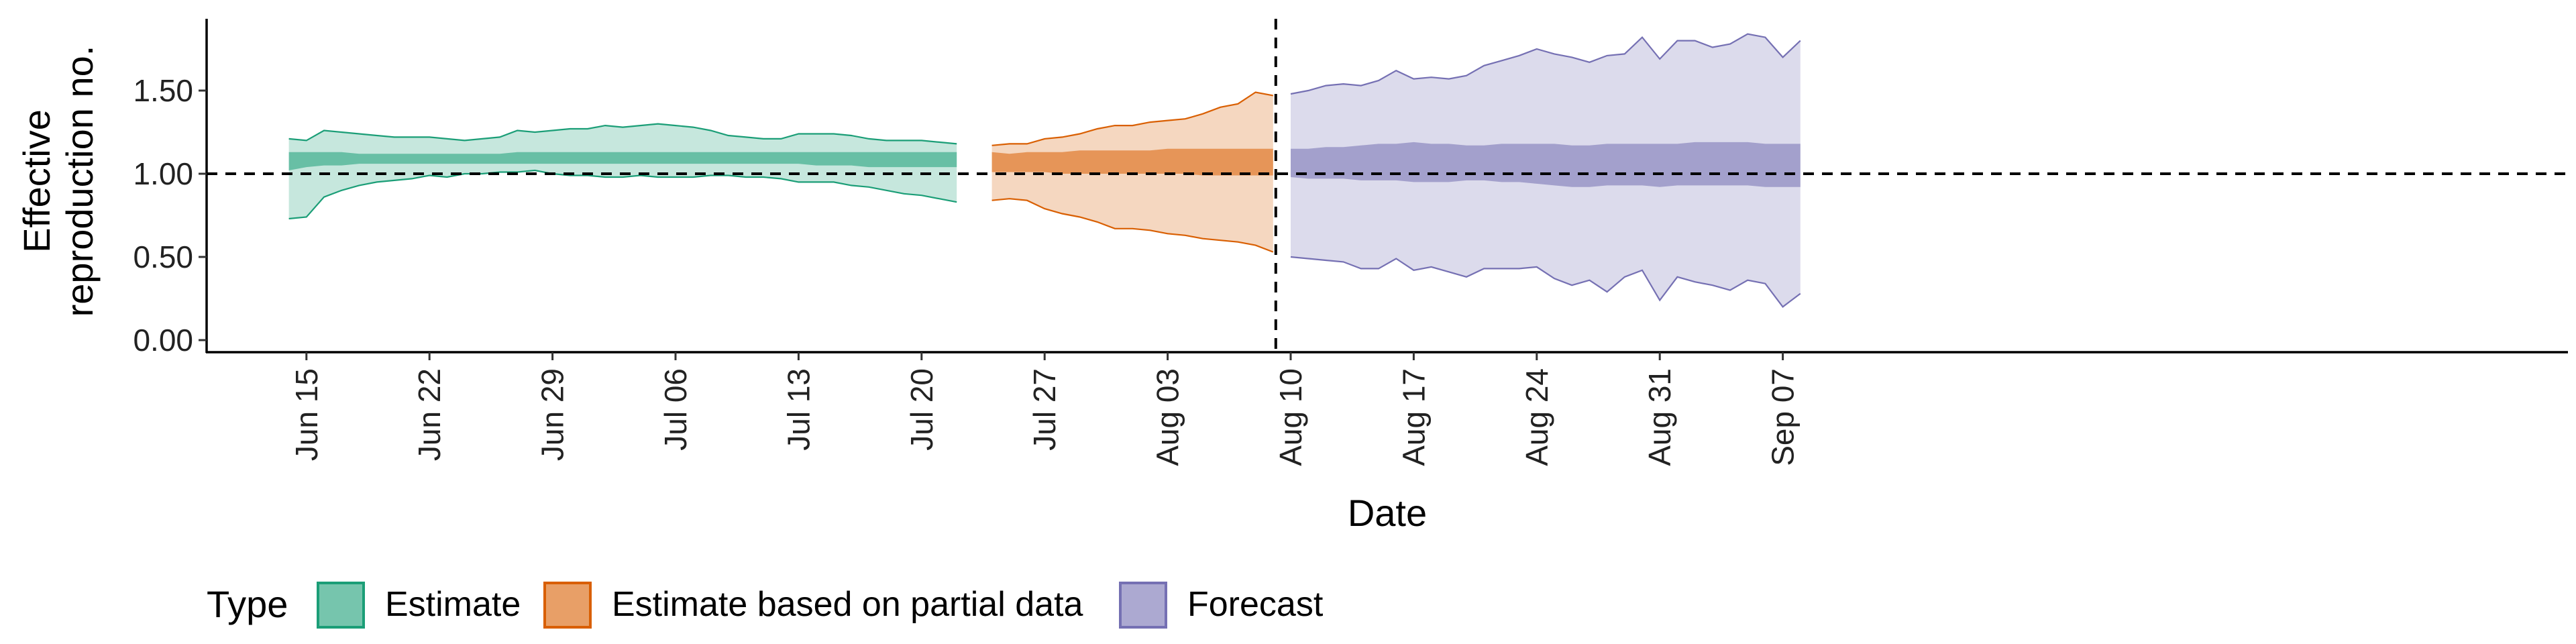 The height and width of the screenshot is (644, 2576). Describe the element at coordinates (1659, 417) in the screenshot. I see `x-tick-label: Aug 31` at that location.